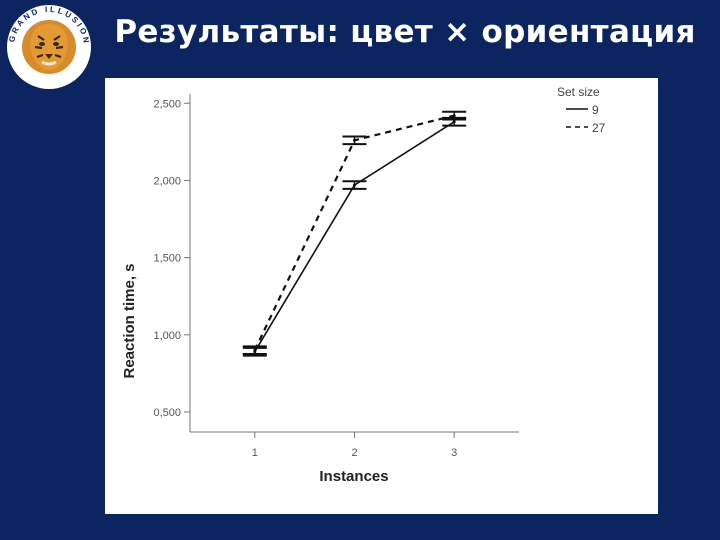  Describe the element at coordinates (454, 453) in the screenshot. I see `x-tick-label: 3` at that location.